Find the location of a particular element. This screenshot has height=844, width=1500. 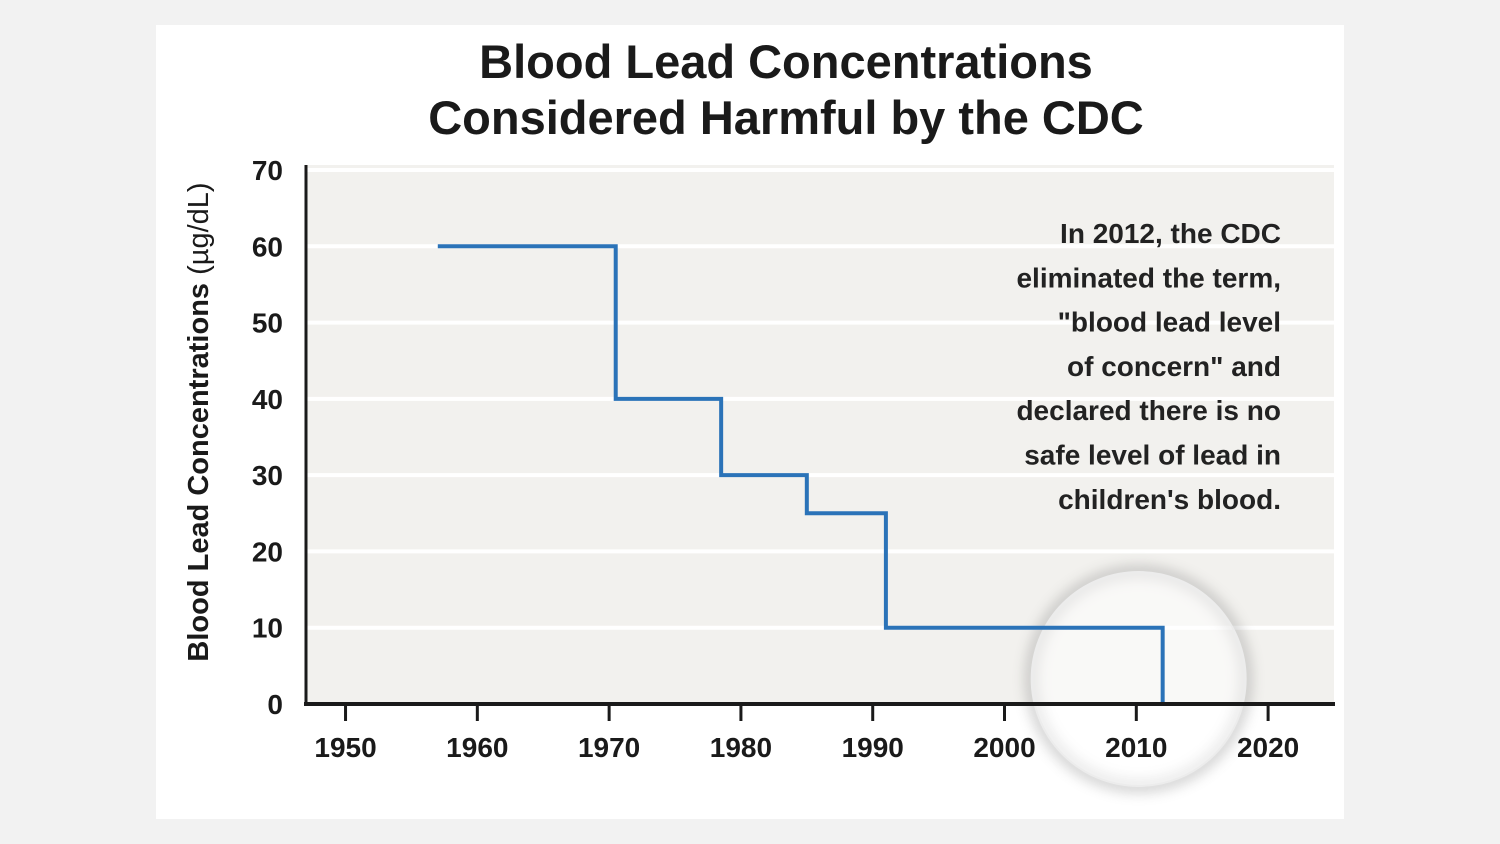

highlight-circle is located at coordinates (1138, 679).